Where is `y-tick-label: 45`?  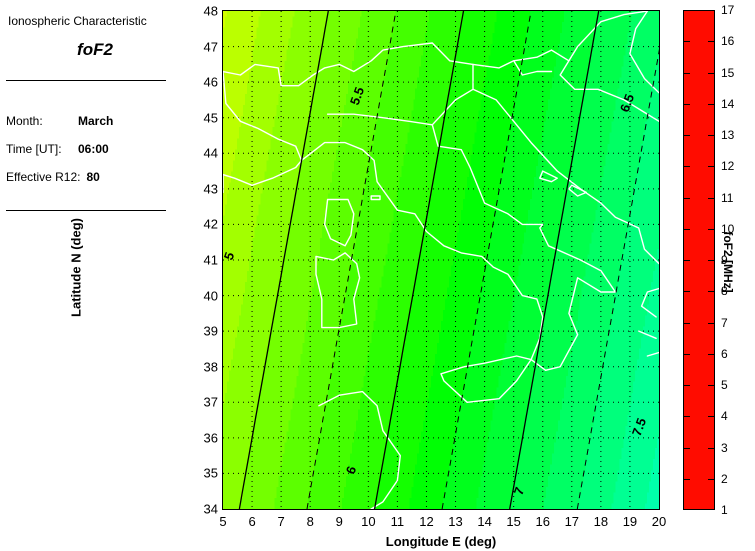 y-tick-label: 45 is located at coordinates (210, 118).